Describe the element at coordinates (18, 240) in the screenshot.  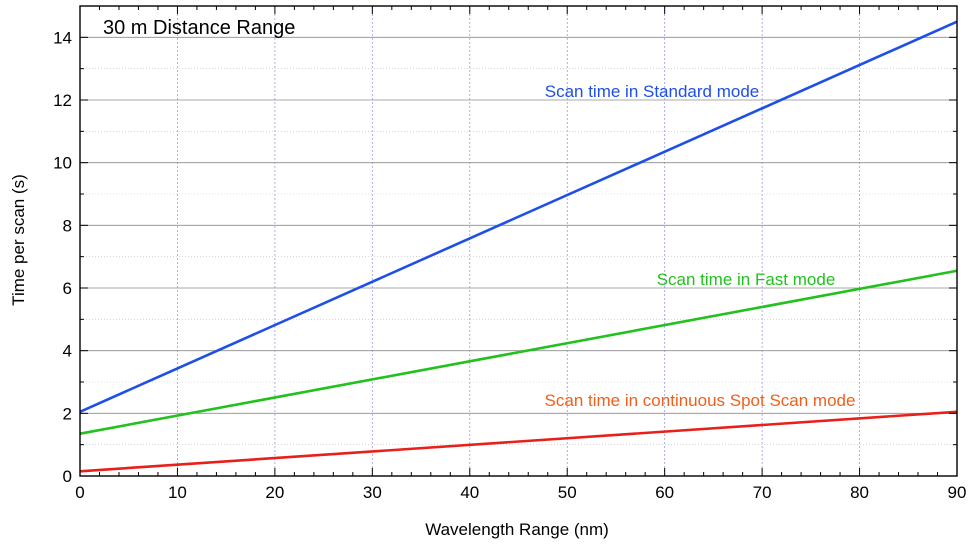
I see `y-axis-label: Time per scan (s)` at that location.